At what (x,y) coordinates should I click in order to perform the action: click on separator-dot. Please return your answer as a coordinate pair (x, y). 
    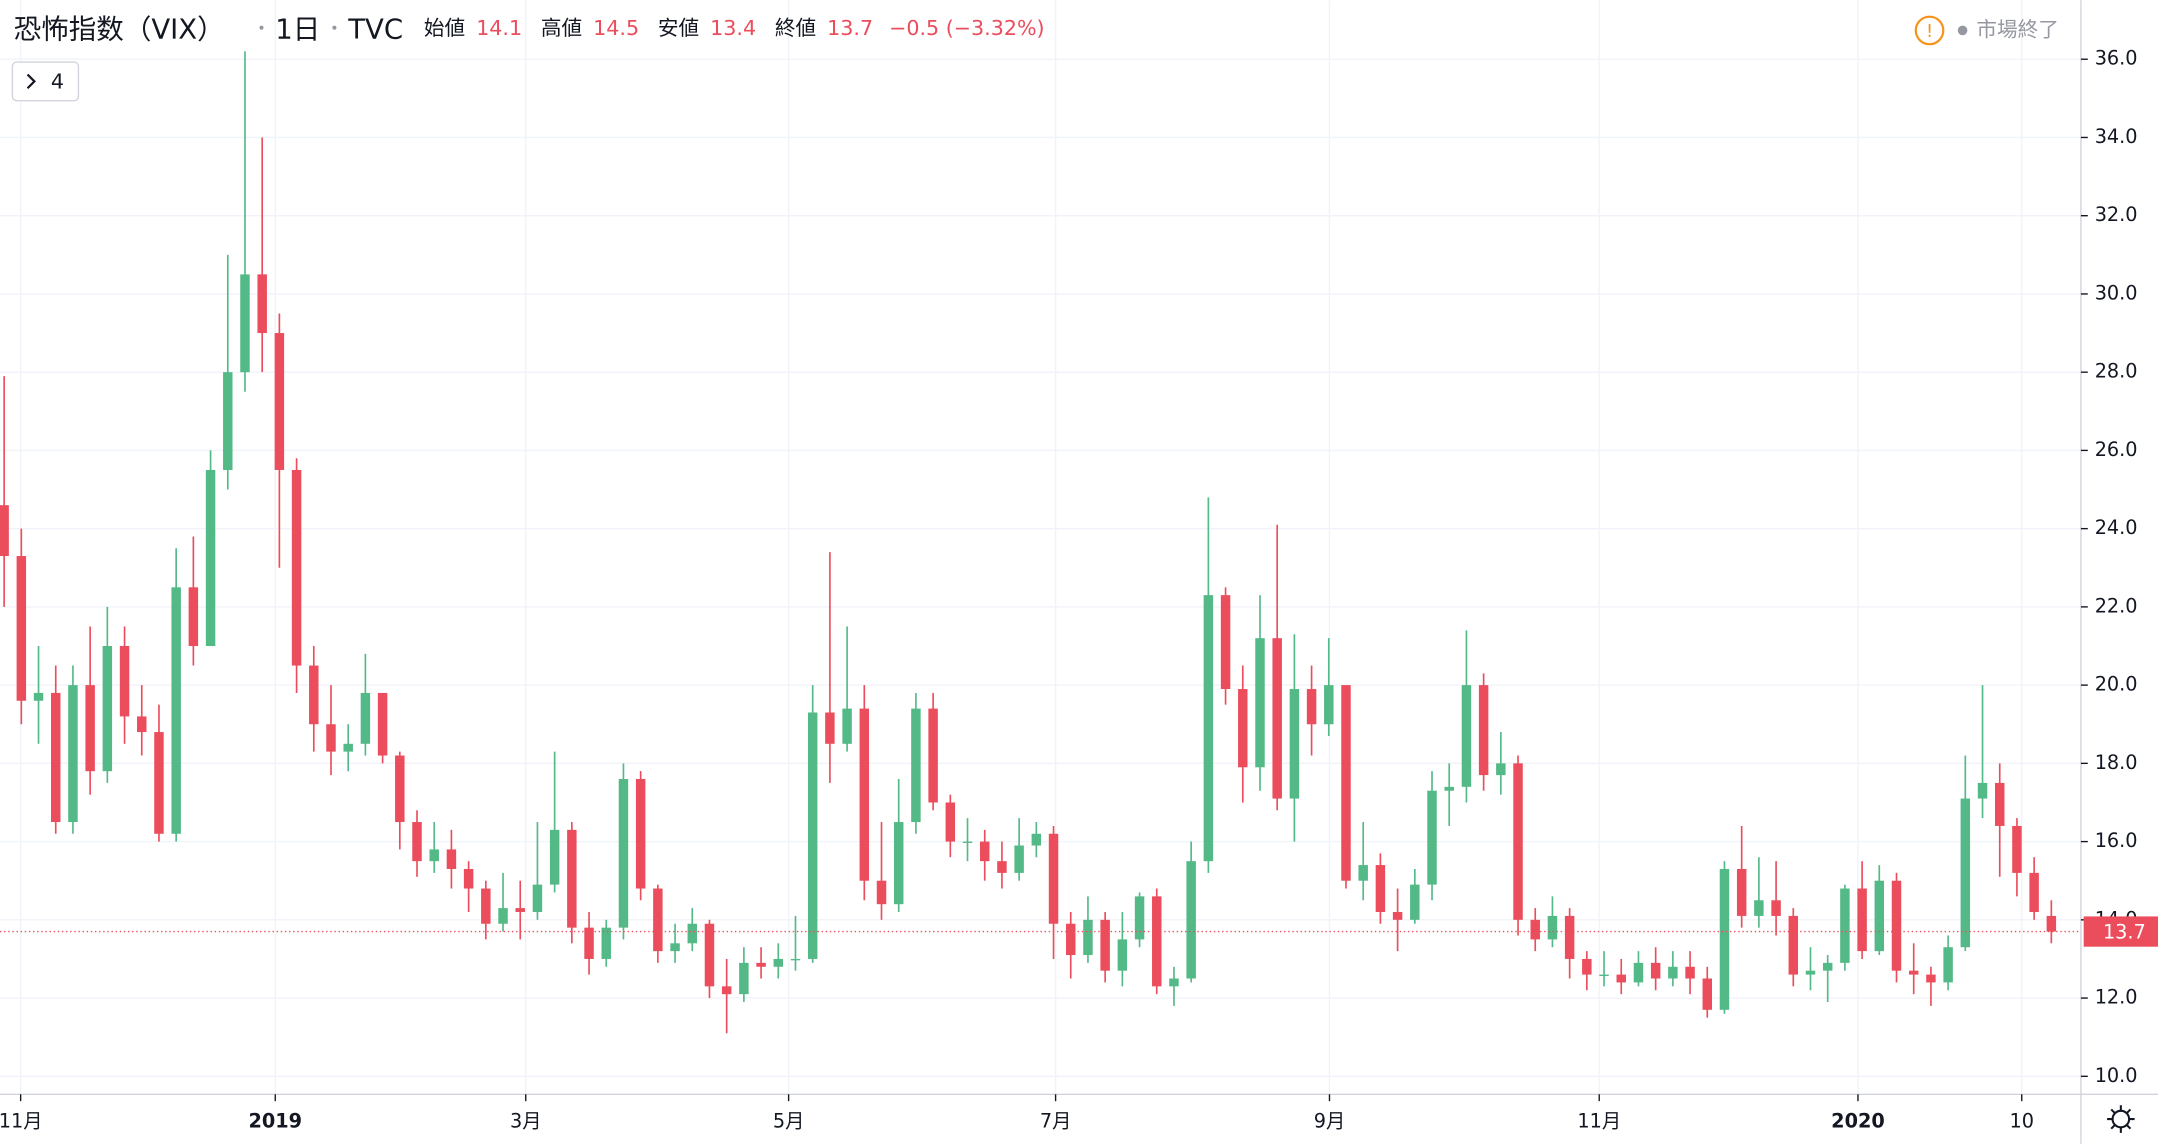
    Looking at the image, I should click on (261, 27).